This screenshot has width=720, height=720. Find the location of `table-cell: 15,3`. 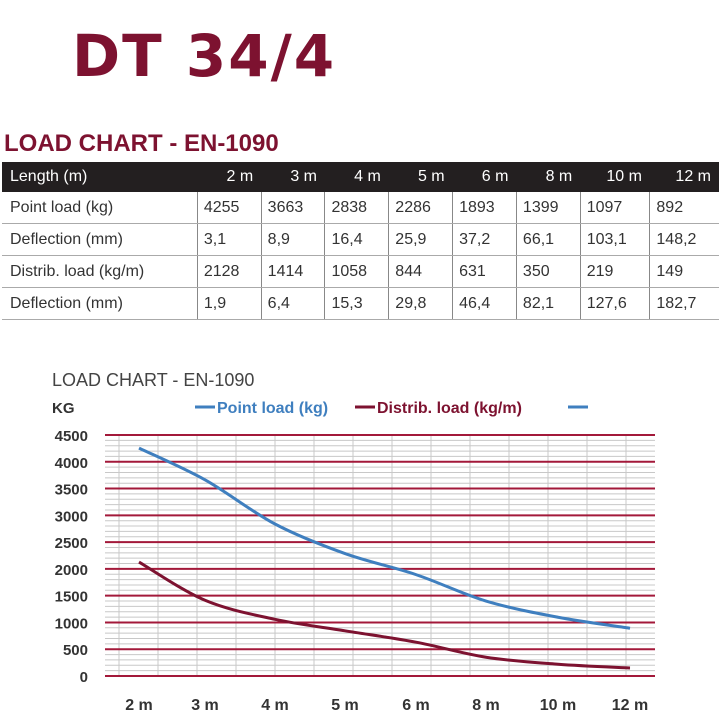

table-cell: 15,3 is located at coordinates (356, 303).